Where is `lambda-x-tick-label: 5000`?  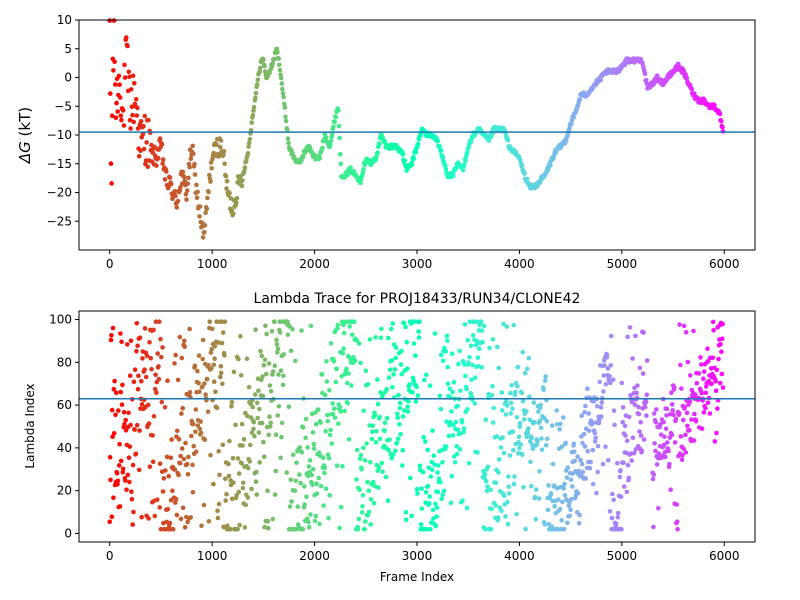 lambda-x-tick-label: 5000 is located at coordinates (622, 556).